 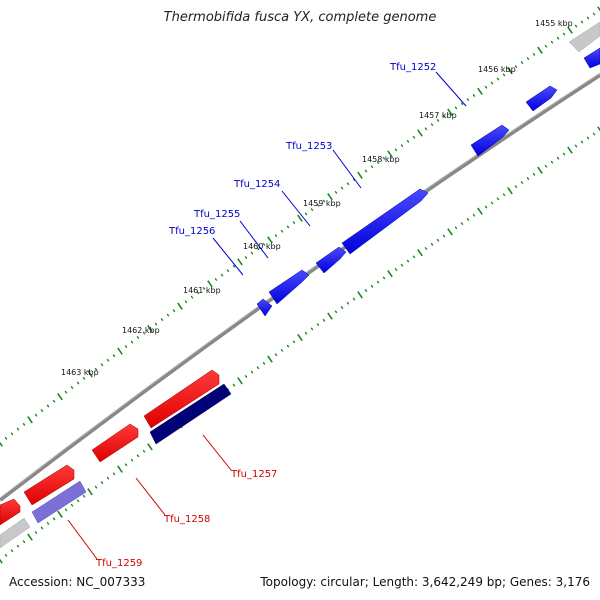 What do you see at coordinates (256, 184) in the screenshot?
I see `gene-label-tfu-1254: Tfu_1254` at bounding box center [256, 184].